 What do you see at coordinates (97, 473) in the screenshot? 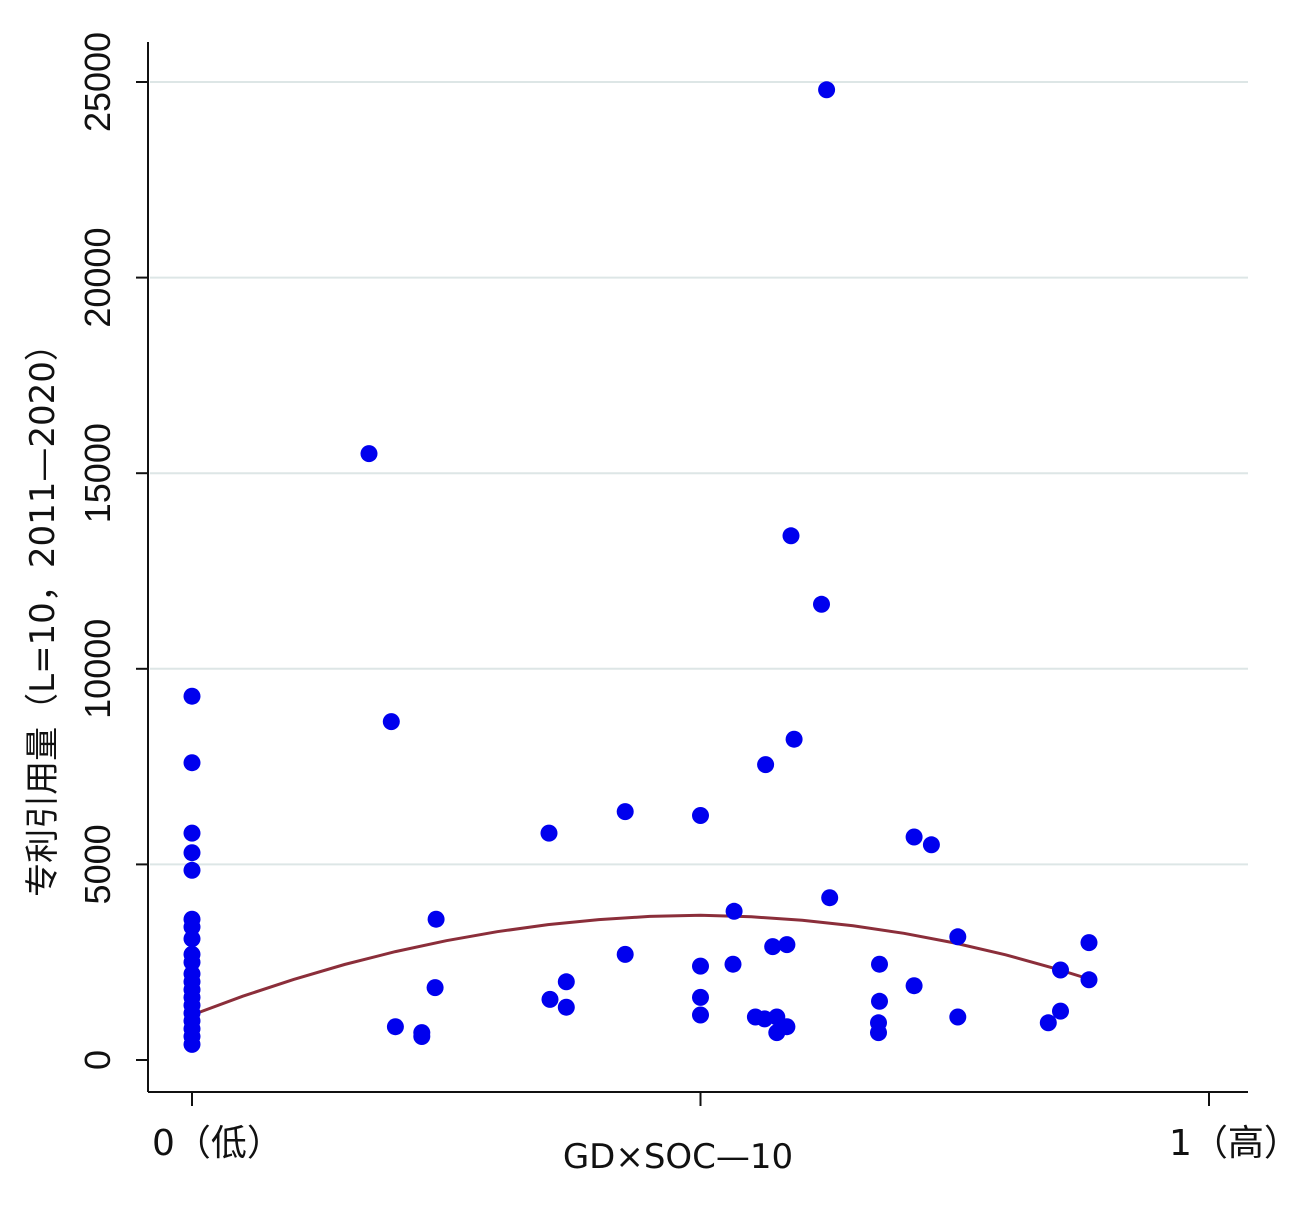
I see `y-tick-label: 15000` at bounding box center [97, 473].